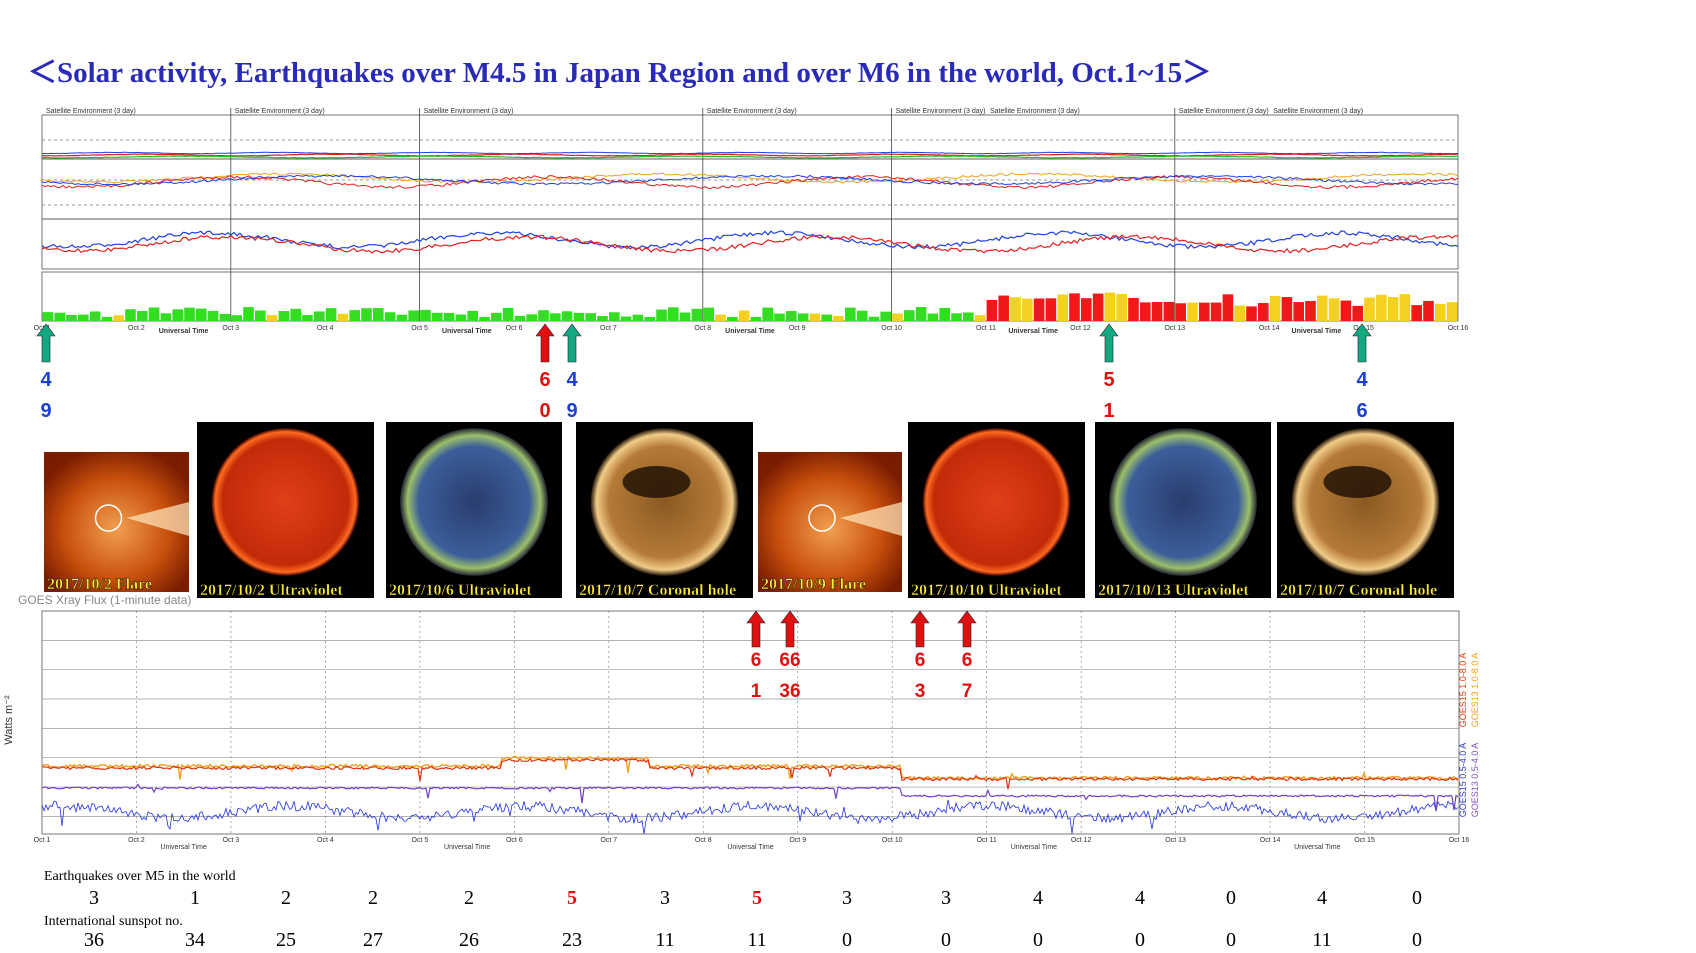 This screenshot has height=953, width=1696. I want to click on x-tick-label: Oct 15, so click(1364, 840).